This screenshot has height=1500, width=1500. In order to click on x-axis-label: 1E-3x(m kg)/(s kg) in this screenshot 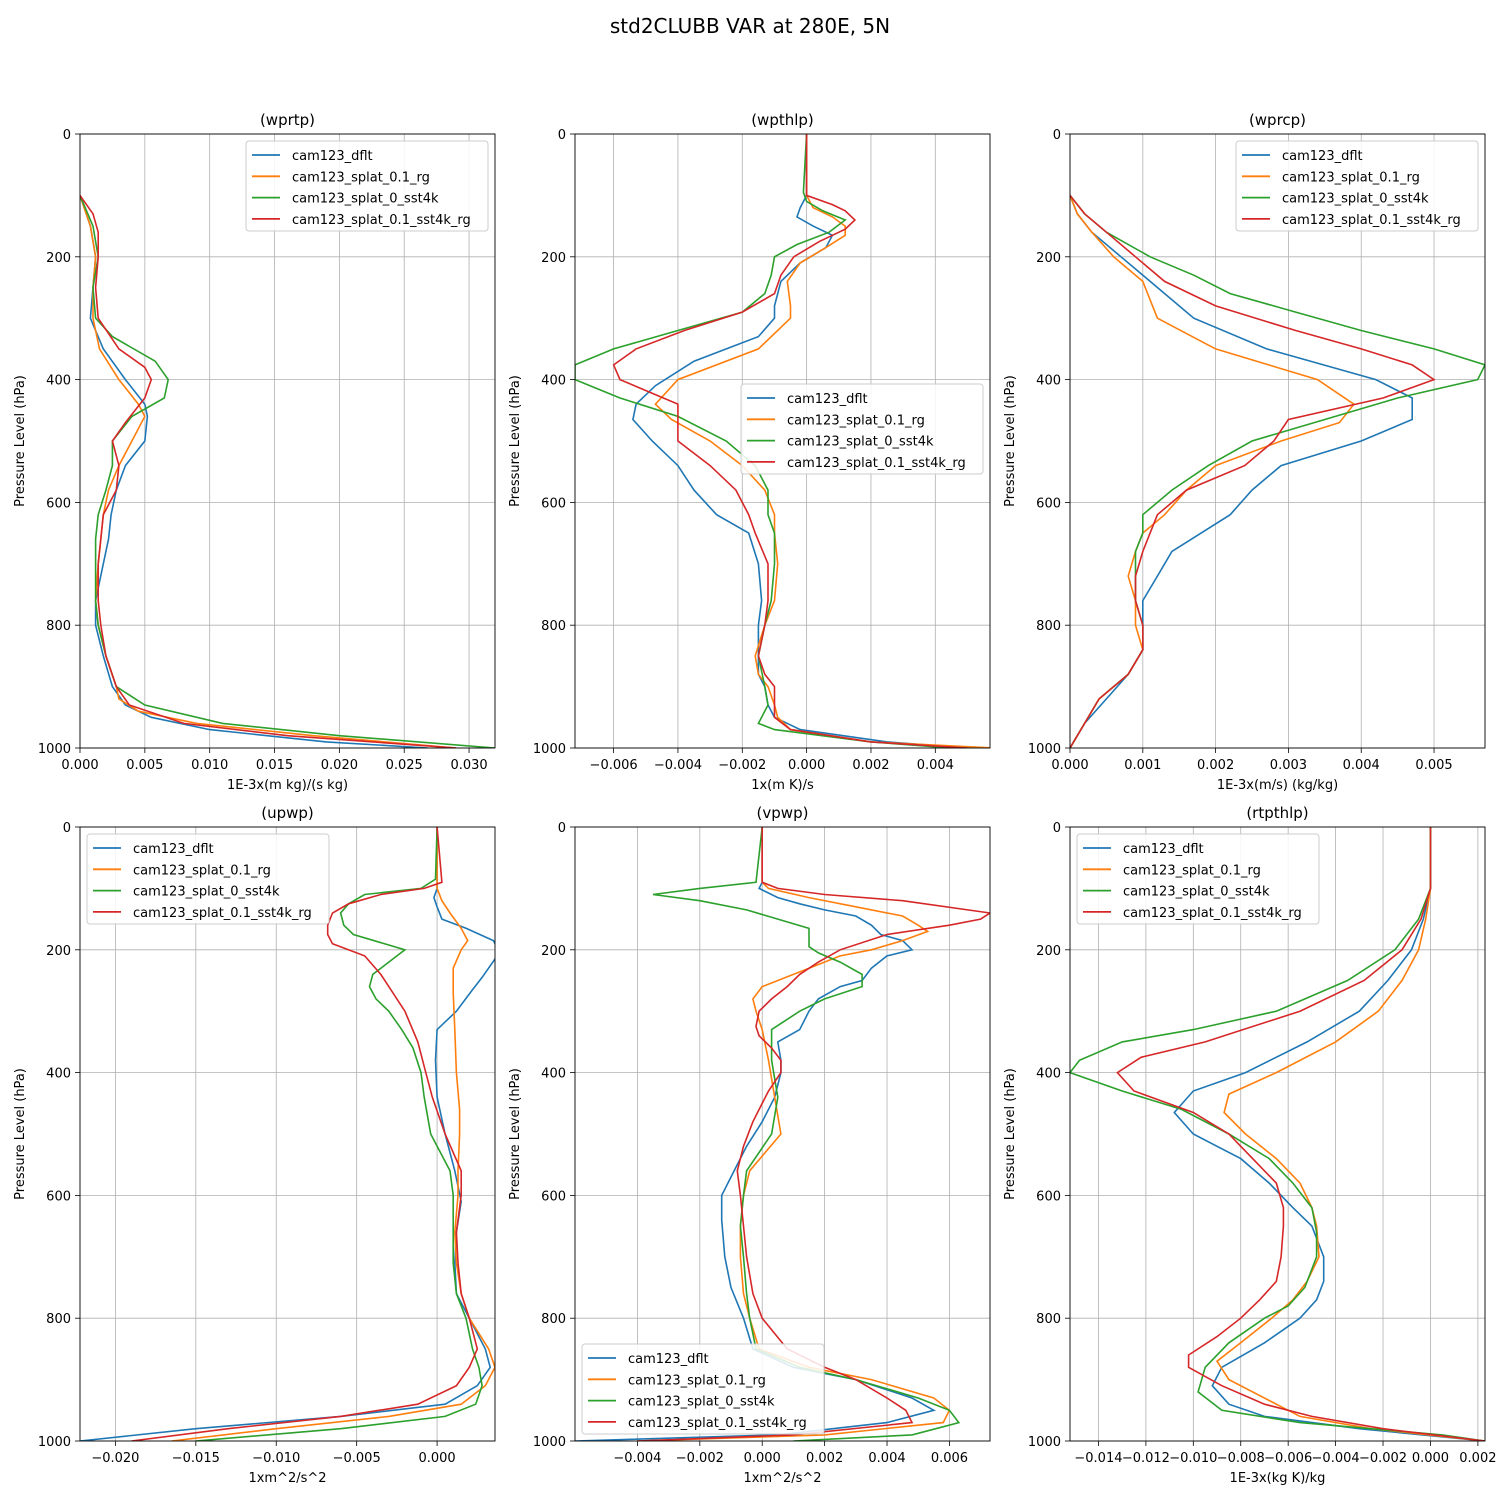, I will do `click(287, 785)`.